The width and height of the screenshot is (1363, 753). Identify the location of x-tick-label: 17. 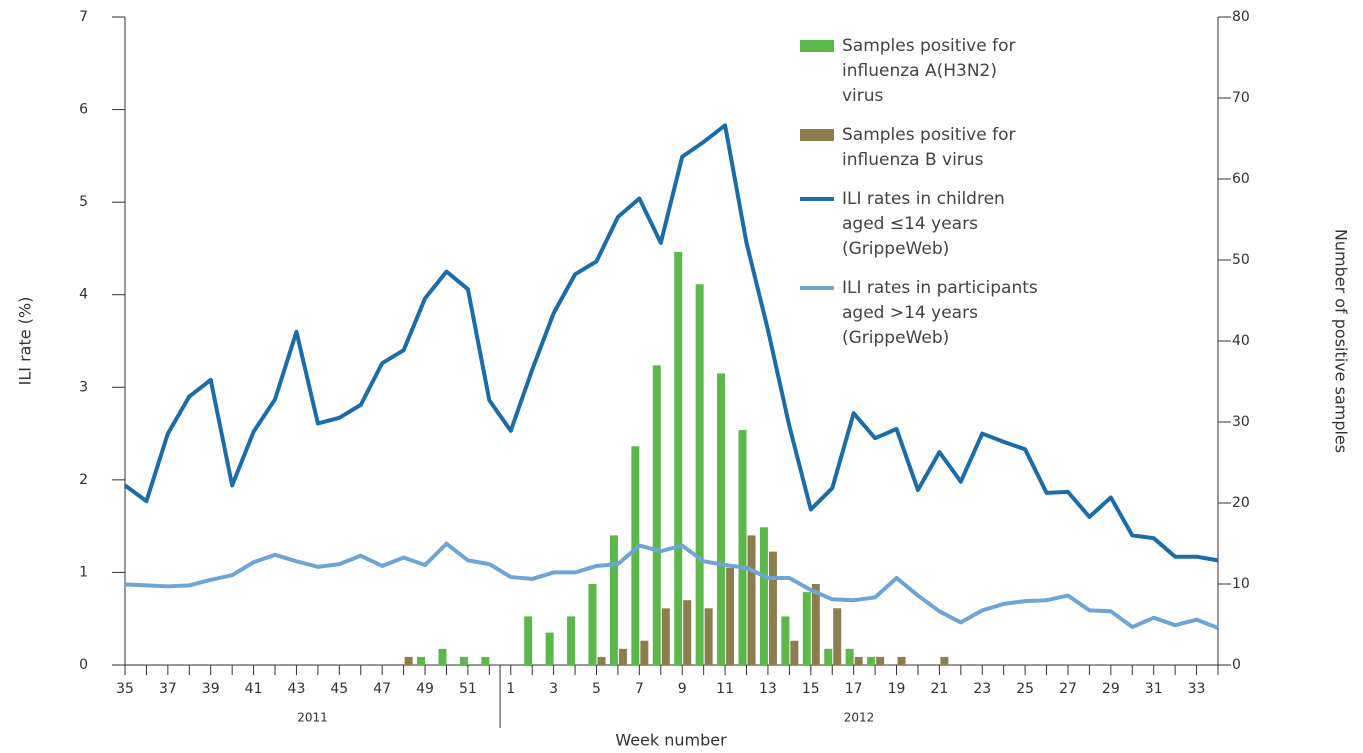
(854, 689).